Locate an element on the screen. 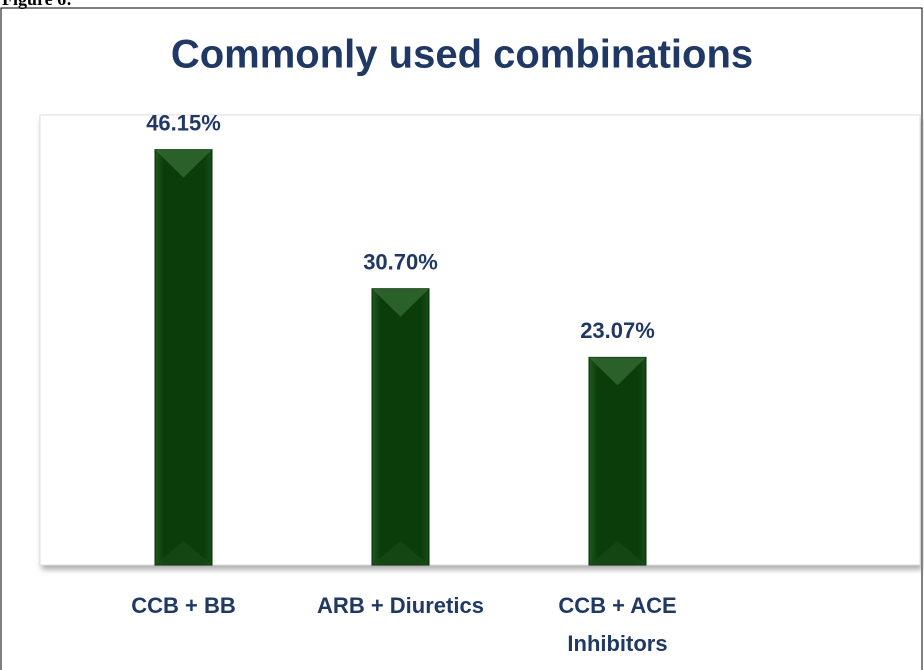 This screenshot has width=924, height=670. chart-title: Commonly used combinations is located at coordinates (462, 55).